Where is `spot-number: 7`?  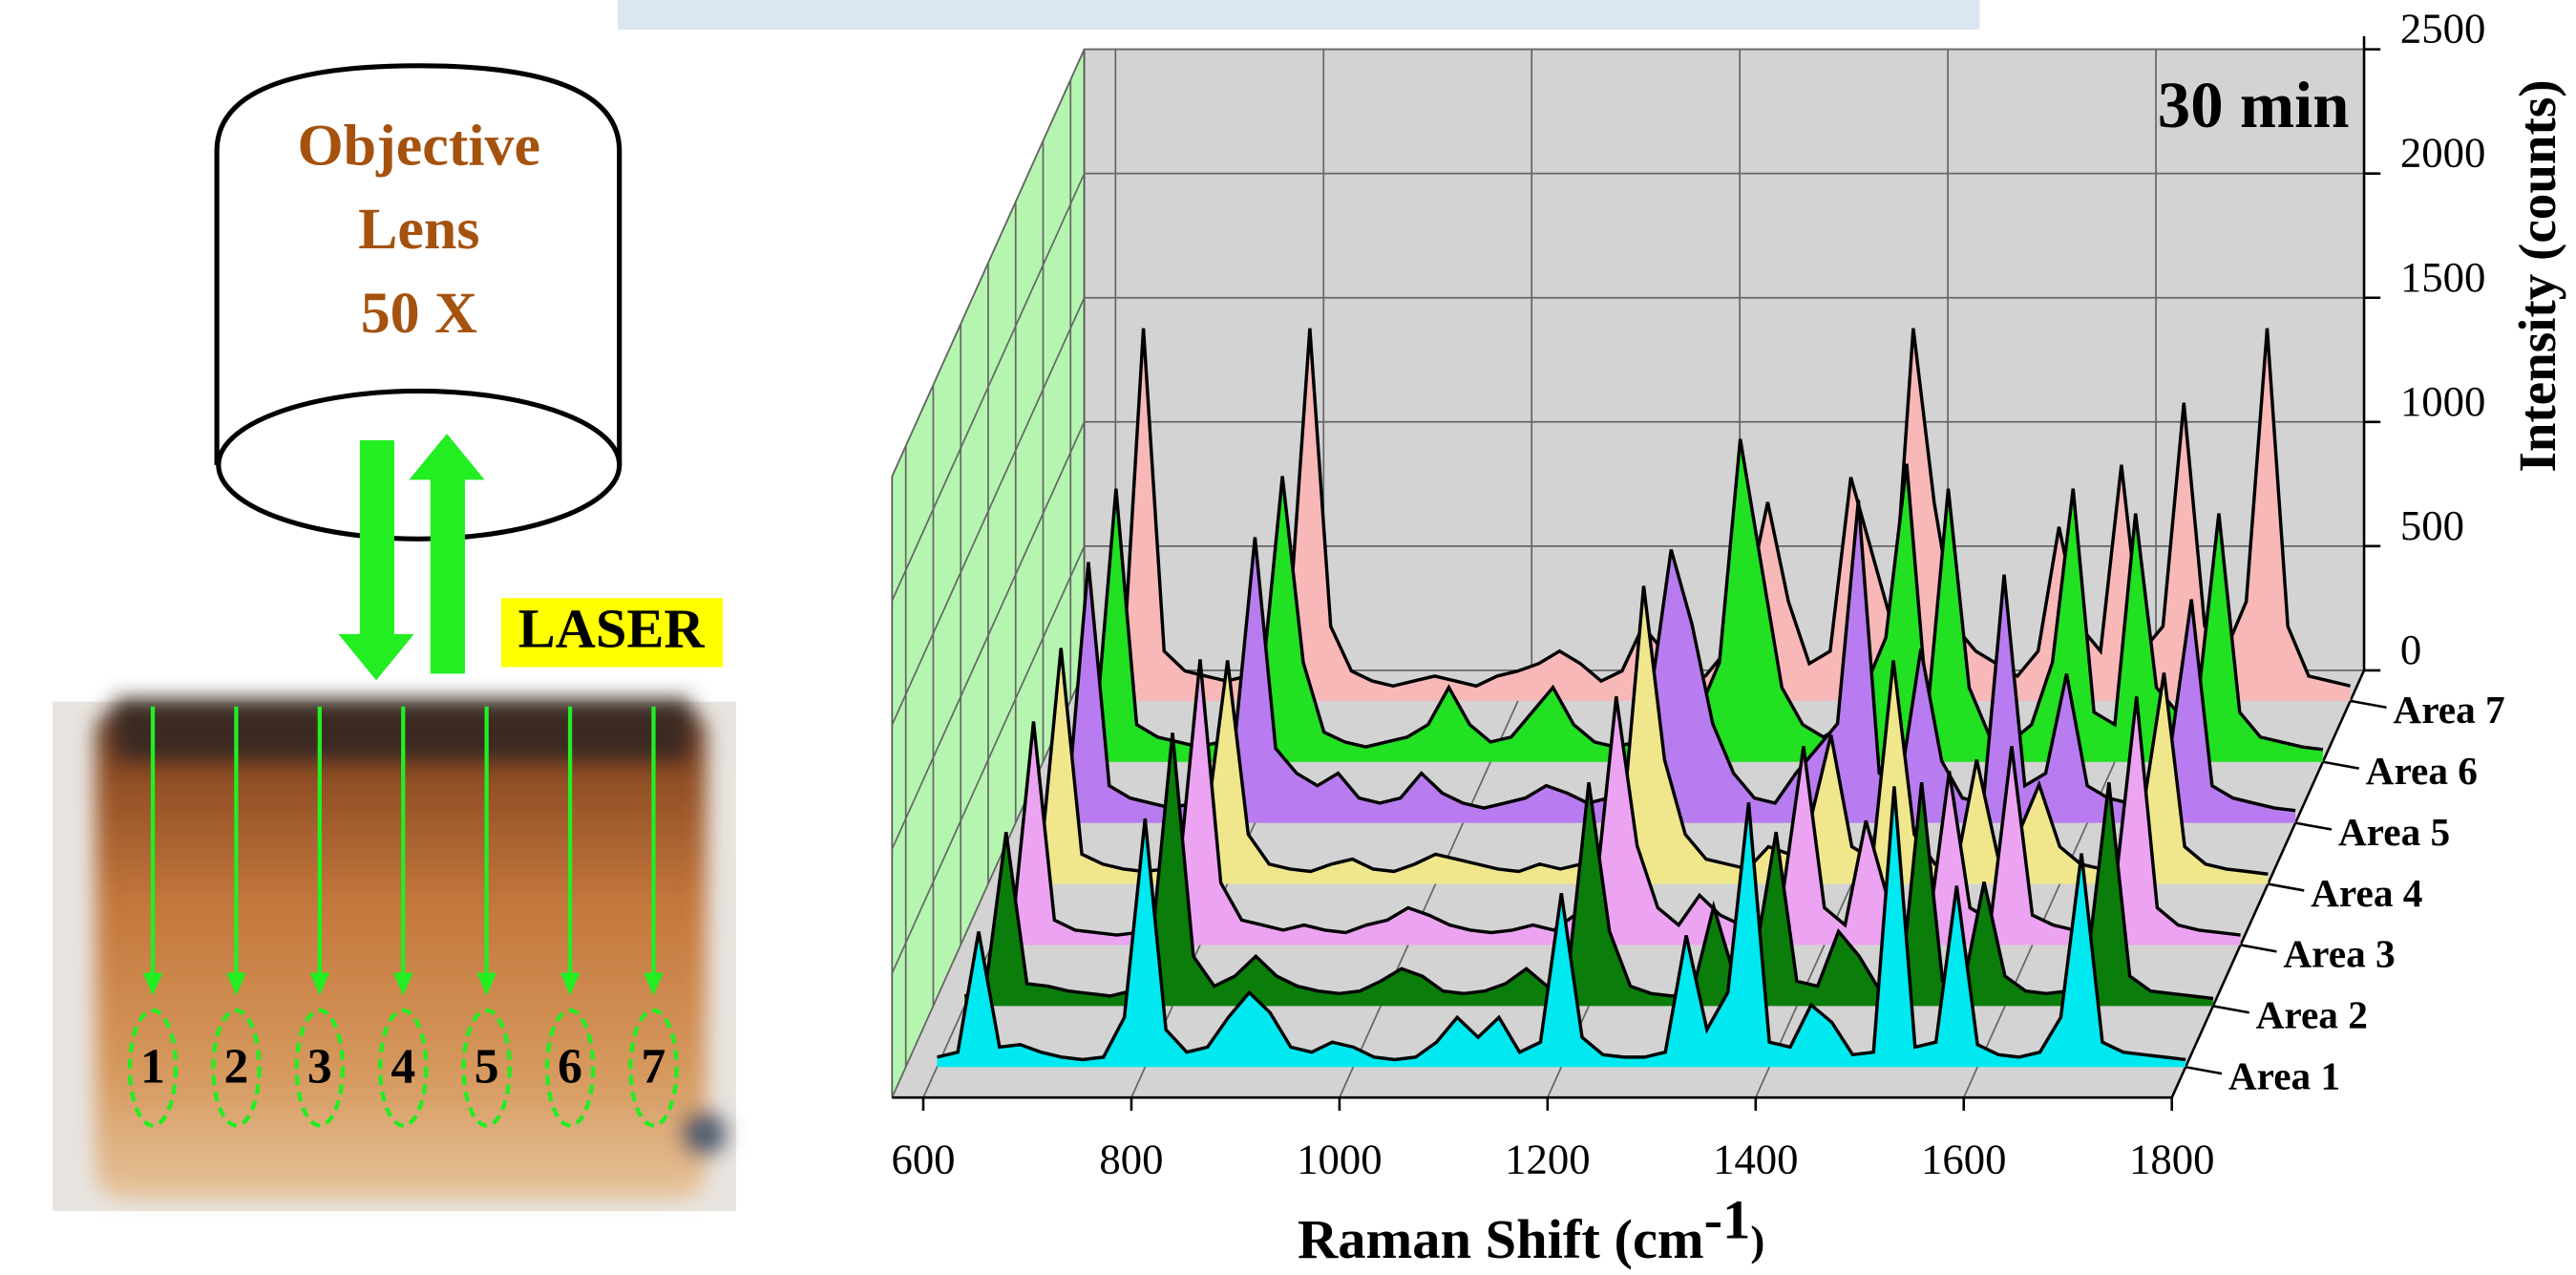
spot-number: 7 is located at coordinates (654, 1067).